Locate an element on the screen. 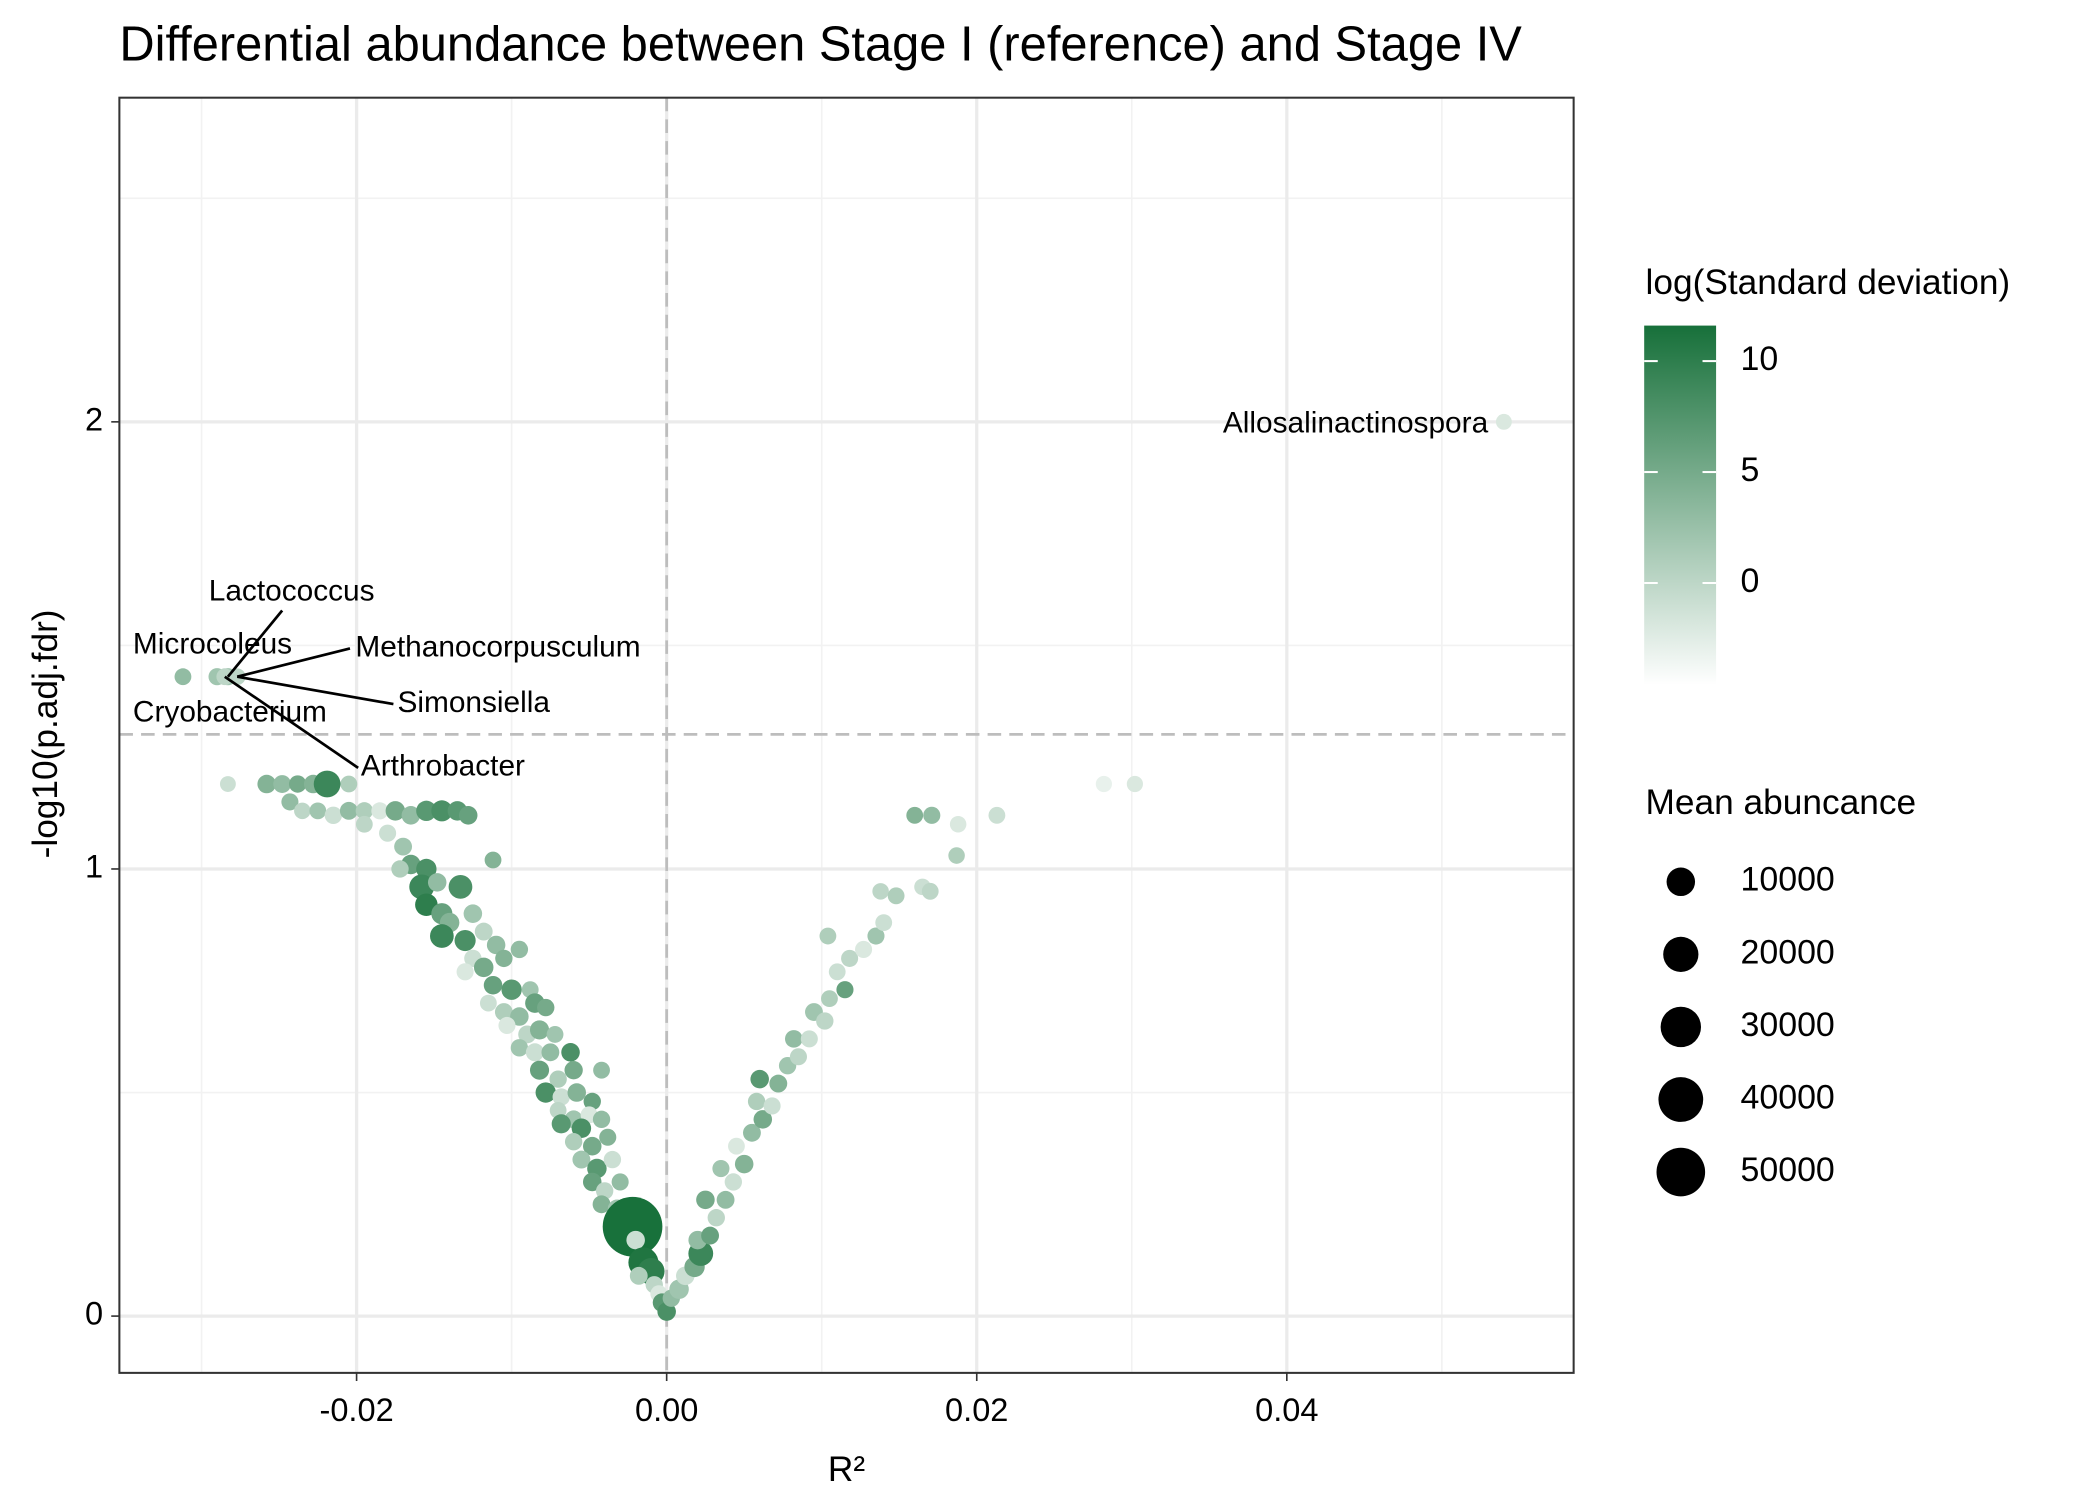 This screenshot has height=1500, width=2100. color-legend-label: 0 is located at coordinates (1750, 581).